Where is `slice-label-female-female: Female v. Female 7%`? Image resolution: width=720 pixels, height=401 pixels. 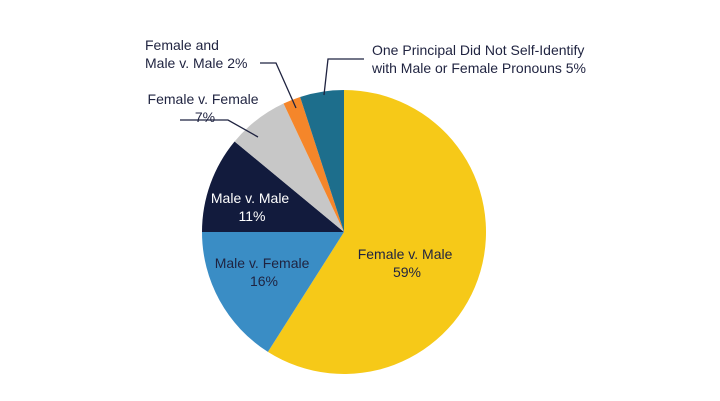
slice-label-female-female: Female v. Female 7% is located at coordinates (205, 108).